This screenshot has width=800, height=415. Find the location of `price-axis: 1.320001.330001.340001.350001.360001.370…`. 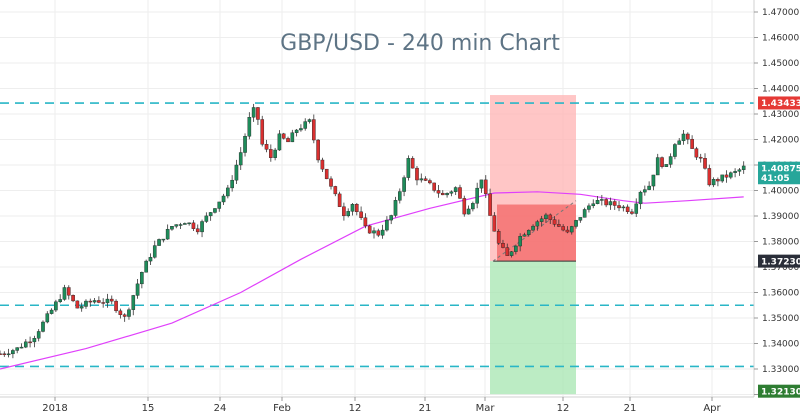

price-axis: 1.320001.330001.340001.350001.360001.370… is located at coordinates (776, 200).